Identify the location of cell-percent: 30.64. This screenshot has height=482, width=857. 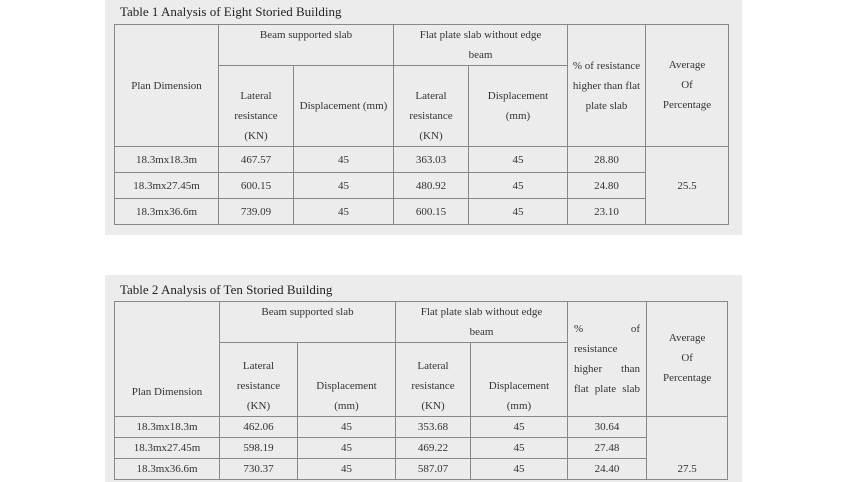
(607, 427).